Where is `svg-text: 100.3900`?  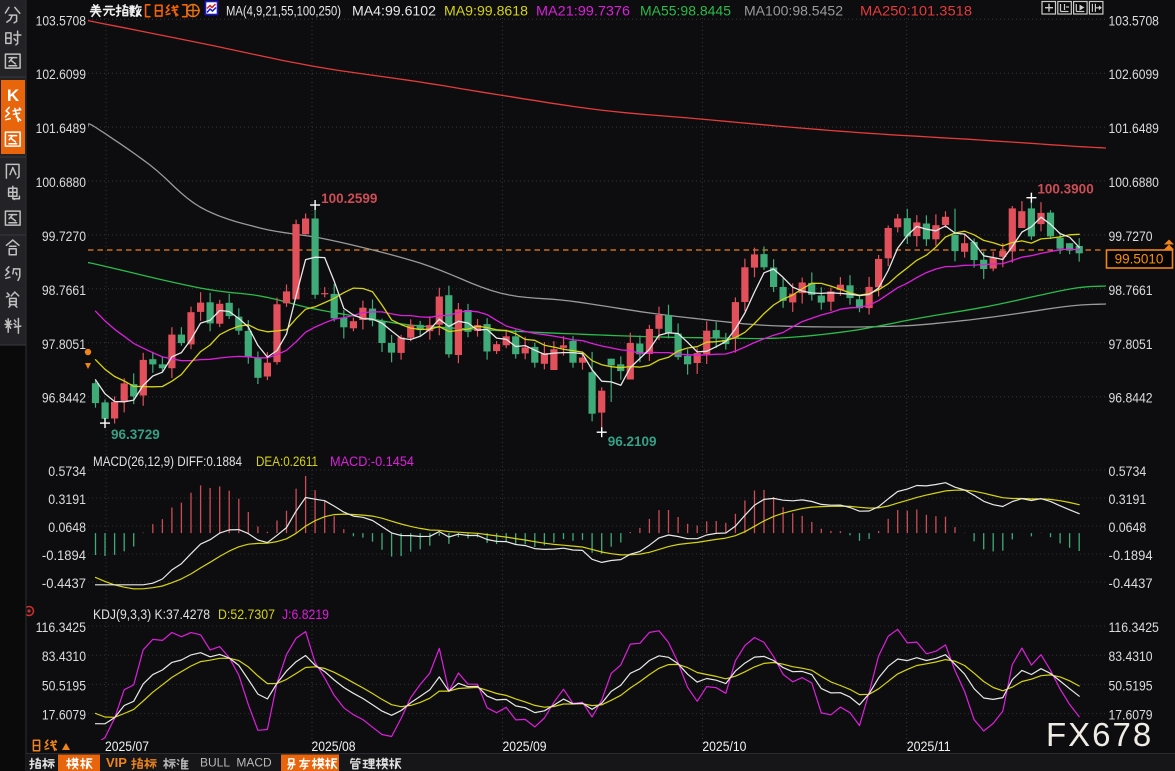
svg-text: 100.3900 is located at coordinates (1065, 189).